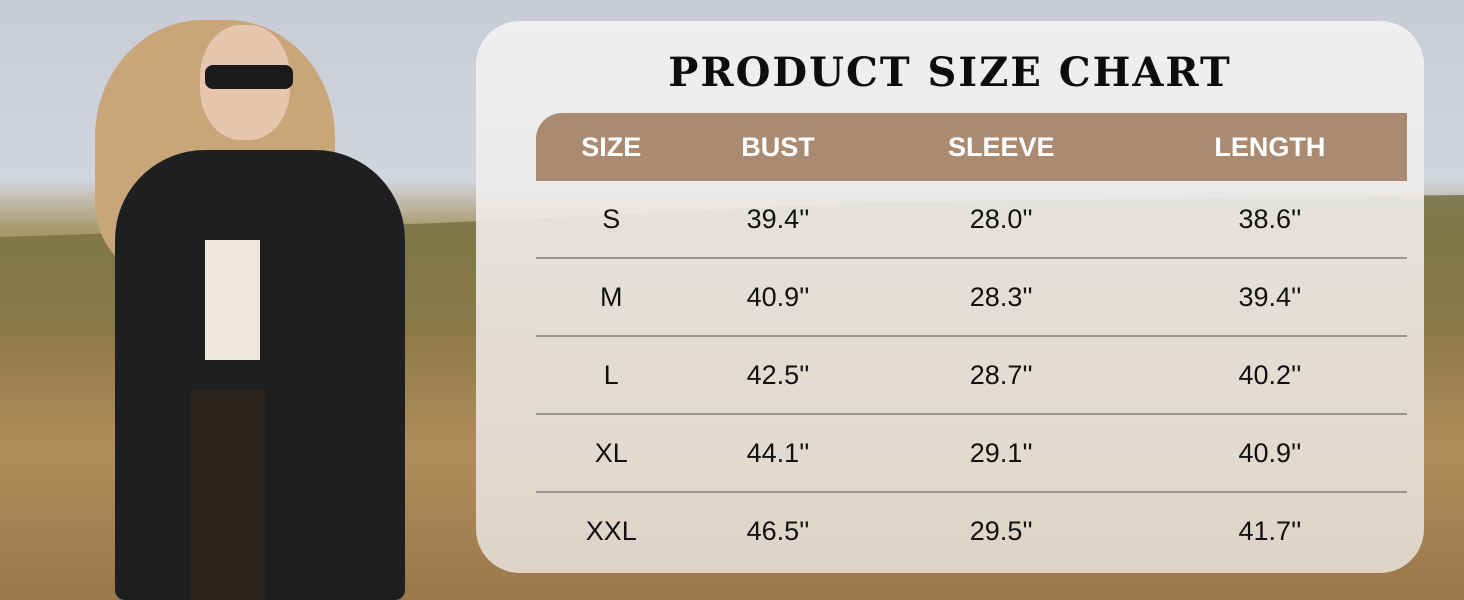 This screenshot has width=1464, height=600. What do you see at coordinates (249, 77) in the screenshot?
I see `sunglasses` at bounding box center [249, 77].